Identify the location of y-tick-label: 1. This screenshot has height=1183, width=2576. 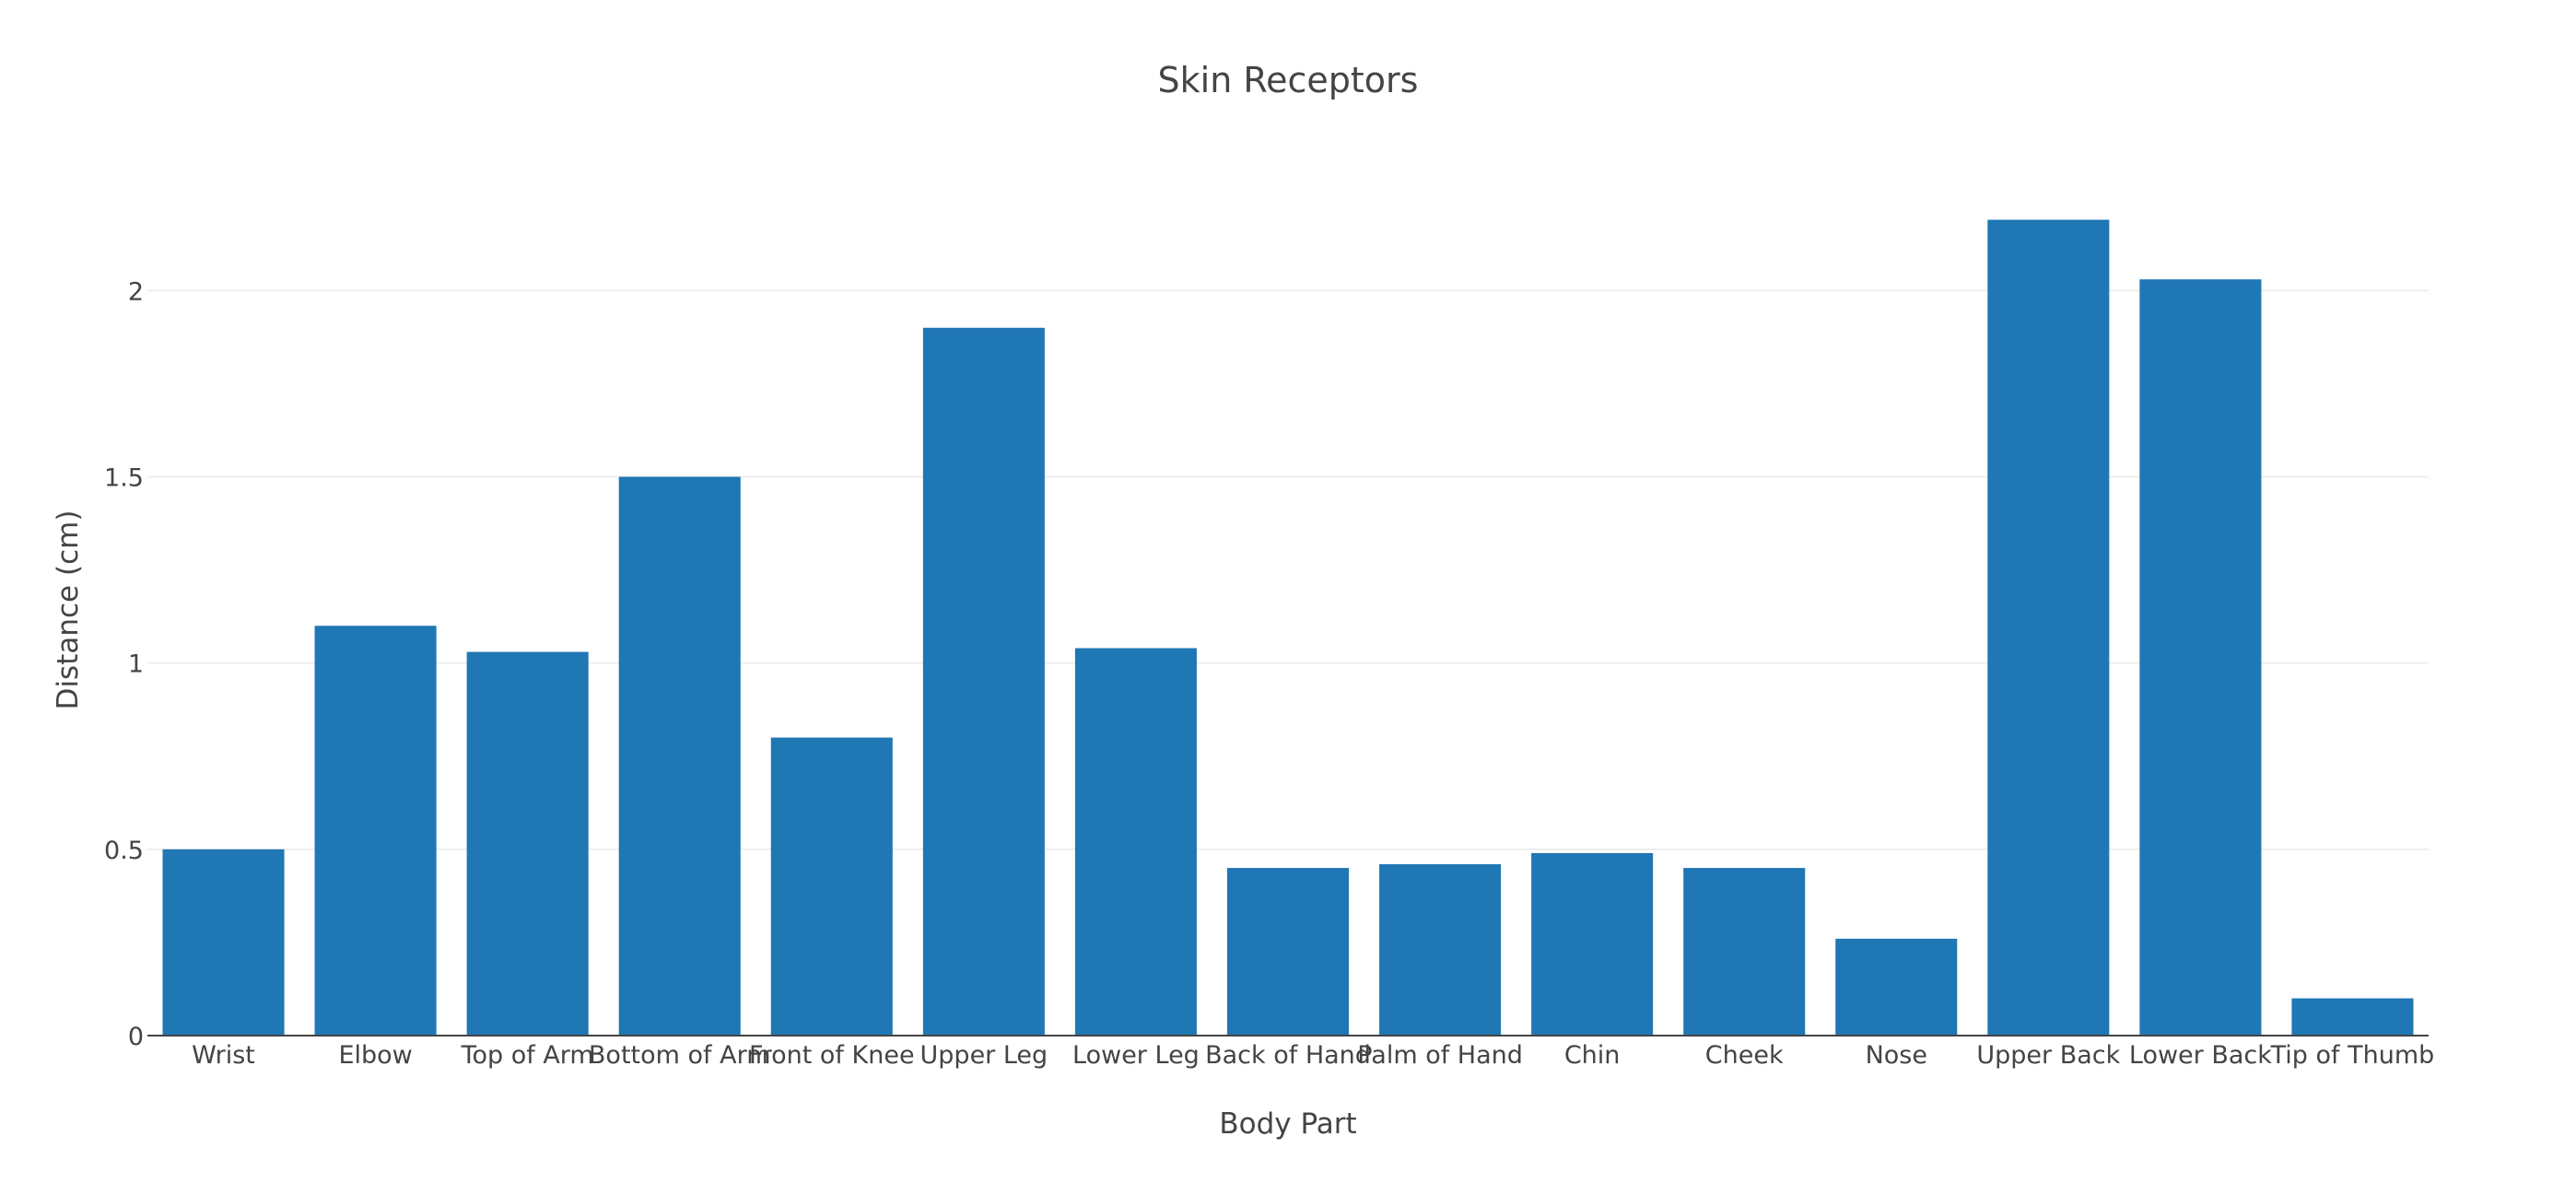
(136, 665).